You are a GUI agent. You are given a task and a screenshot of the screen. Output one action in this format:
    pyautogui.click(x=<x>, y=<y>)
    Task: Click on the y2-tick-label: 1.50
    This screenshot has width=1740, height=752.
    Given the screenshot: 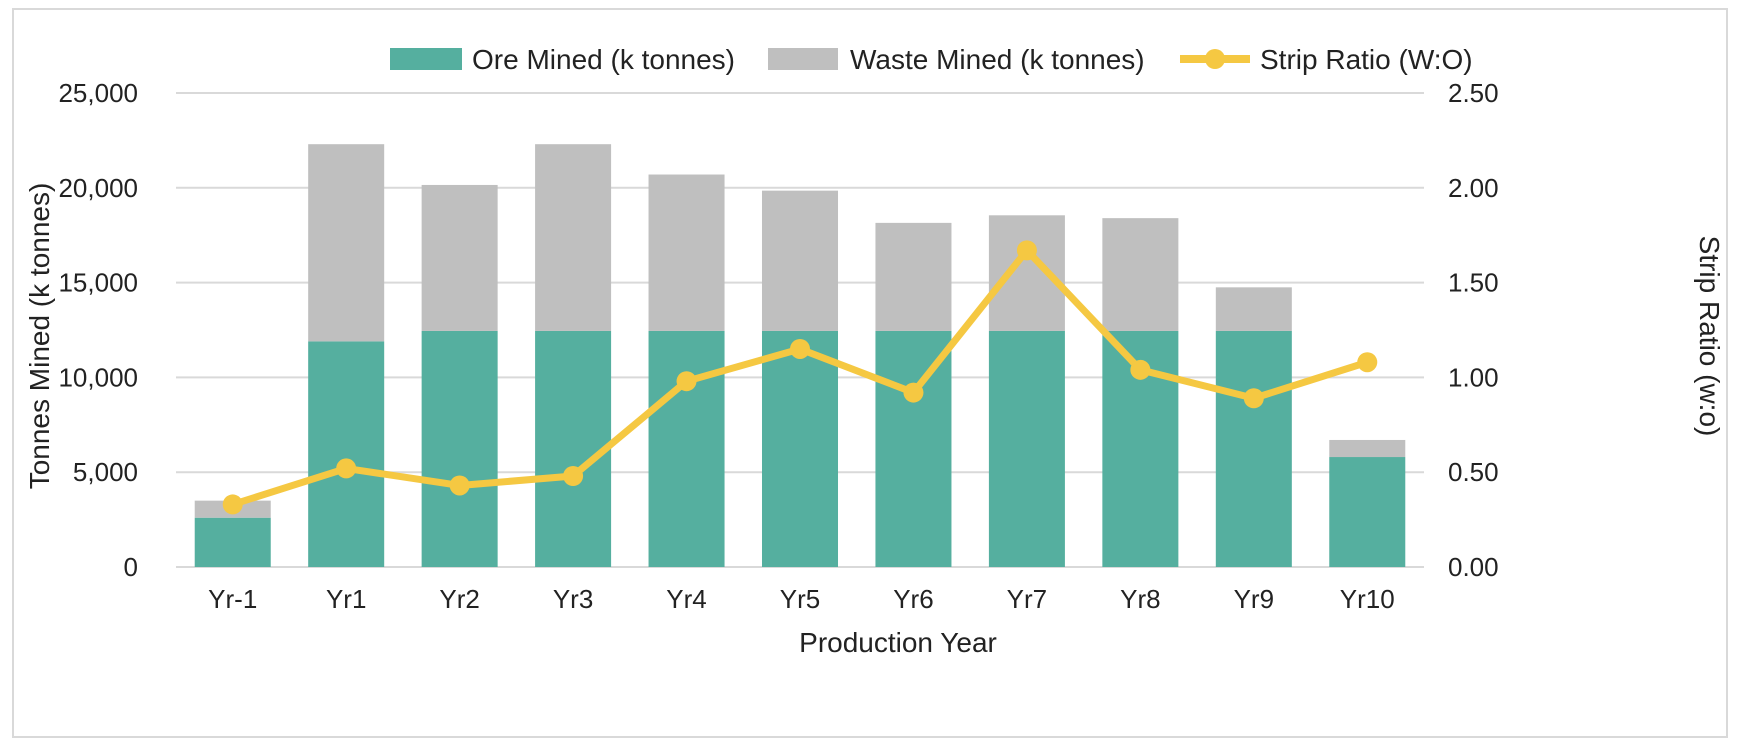 What is the action you would take?
    pyautogui.click(x=1473, y=283)
    